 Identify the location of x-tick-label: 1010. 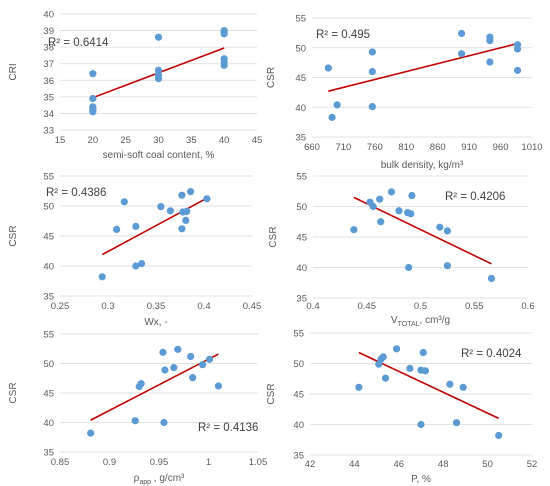
(531, 147).